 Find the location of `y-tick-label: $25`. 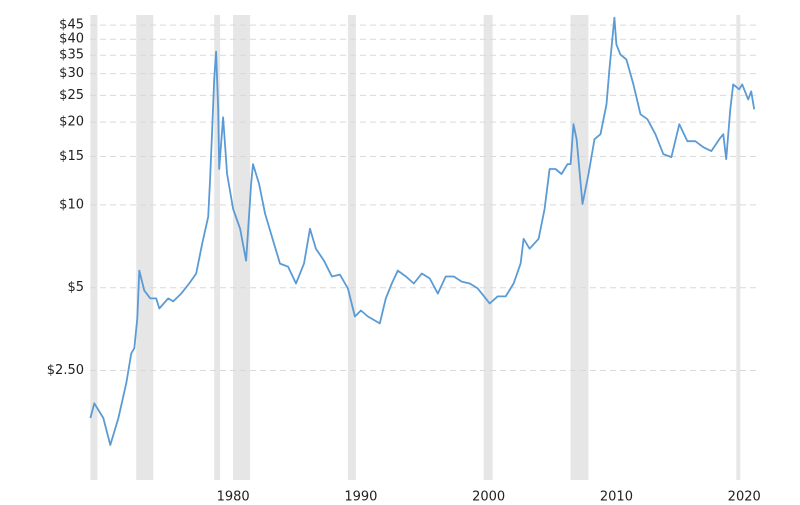

y-tick-label: $25 is located at coordinates (71, 95).